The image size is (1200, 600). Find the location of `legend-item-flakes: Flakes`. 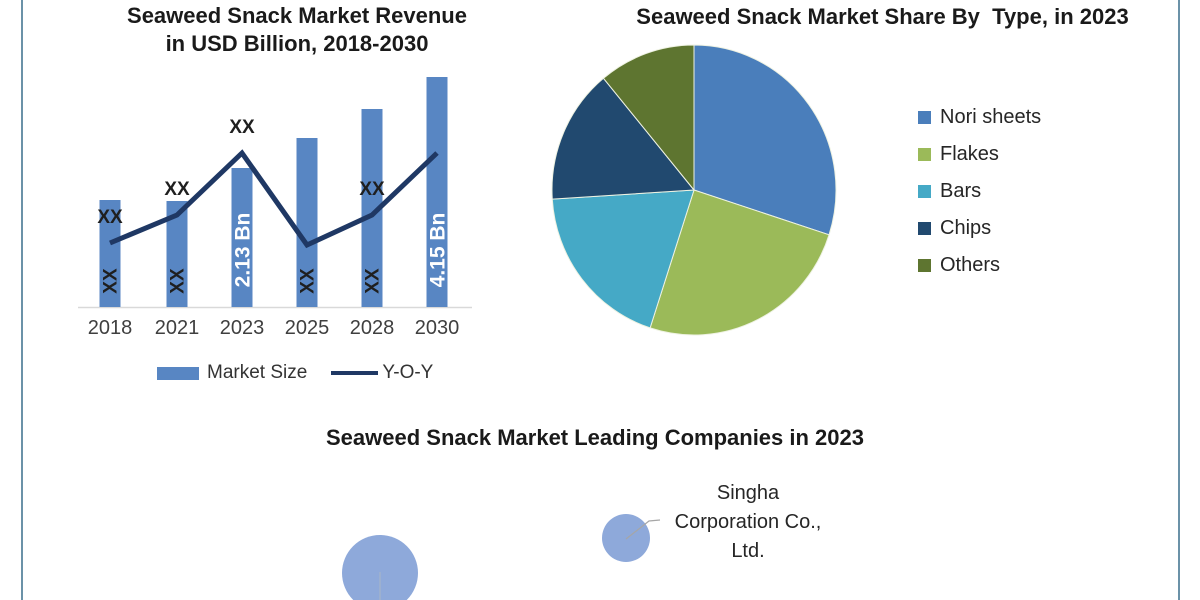

legend-item-flakes: Flakes is located at coordinates (979, 154).